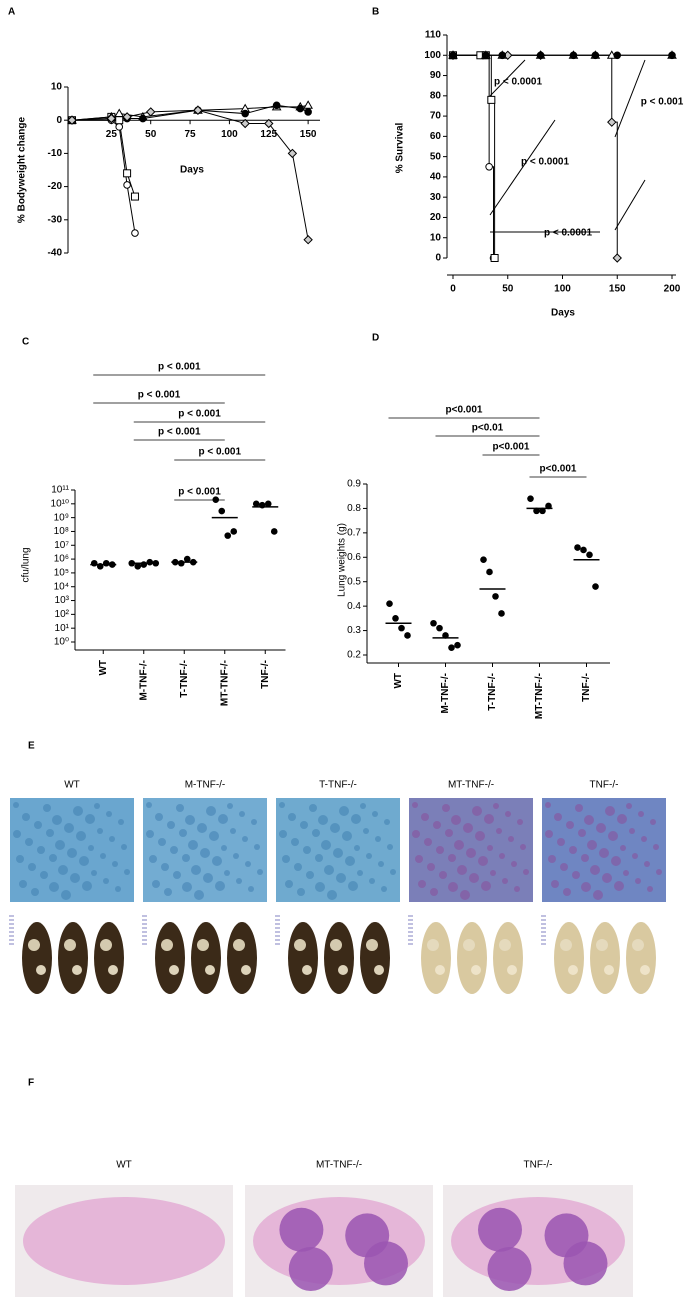  Describe the element at coordinates (436, 237) in the screenshot. I see `y-tick-label: 10` at that location.